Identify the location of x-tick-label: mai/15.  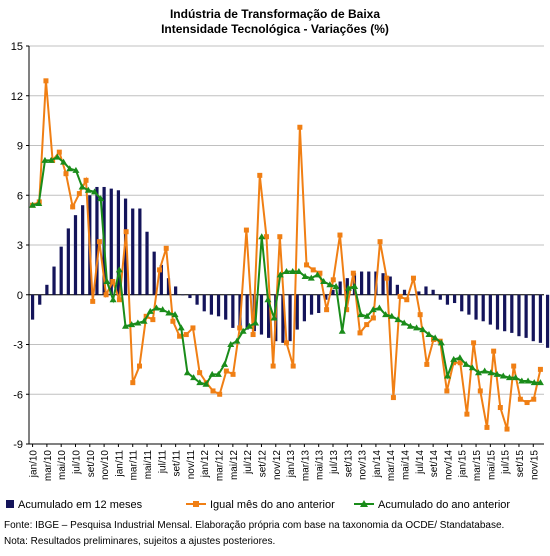
(491, 465).